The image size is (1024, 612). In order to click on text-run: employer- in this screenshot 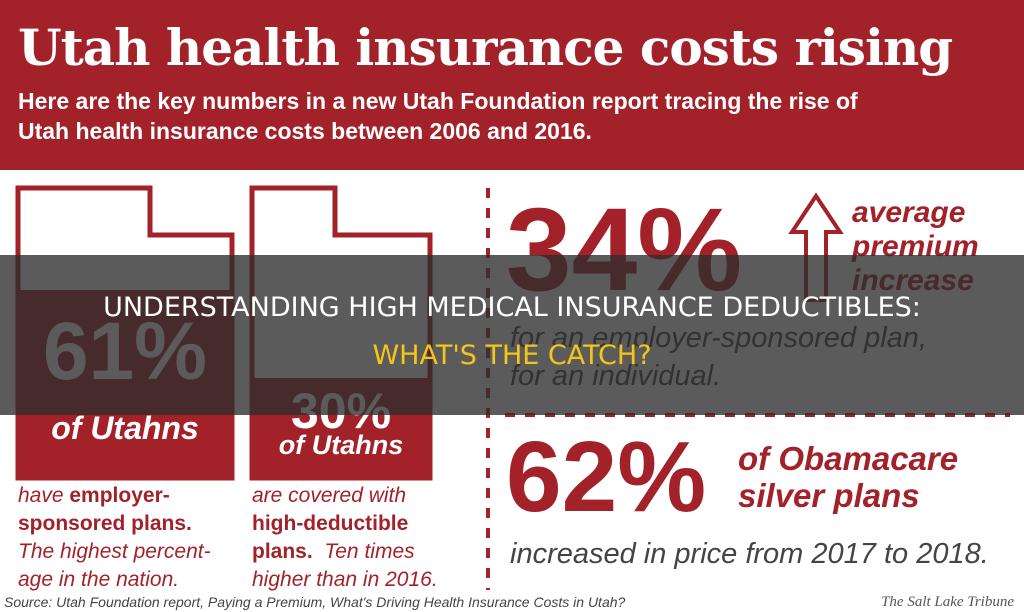, I will do `click(119, 495)`.